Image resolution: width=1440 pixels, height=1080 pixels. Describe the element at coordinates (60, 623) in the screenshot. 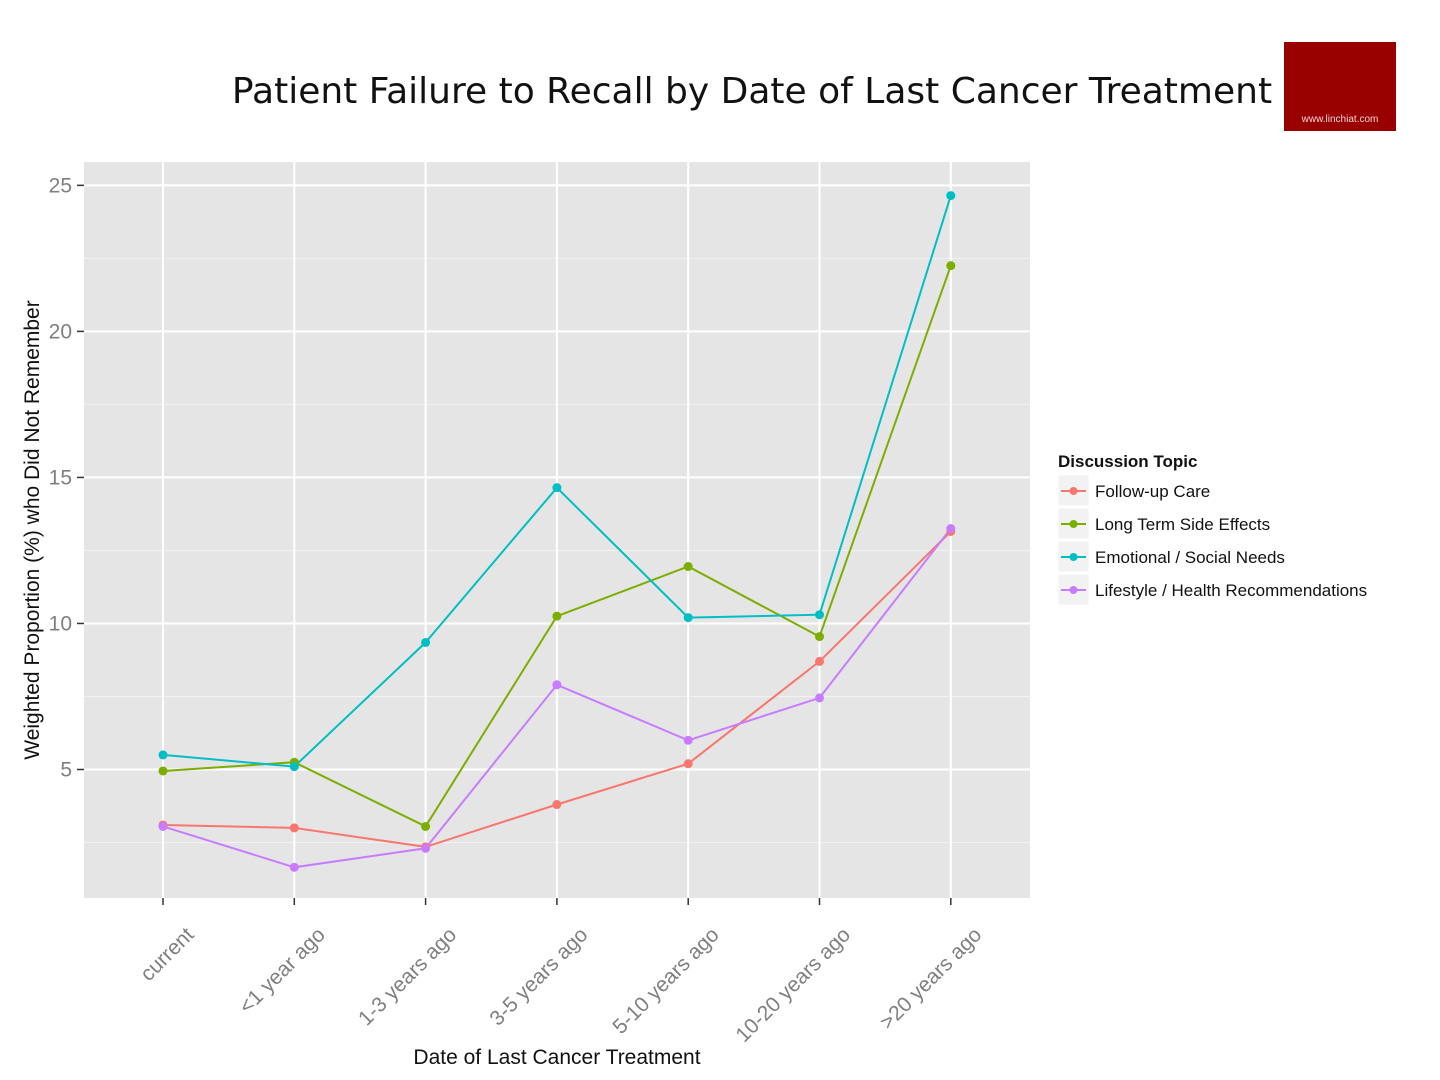

I see `y-tick-label: 10` at that location.